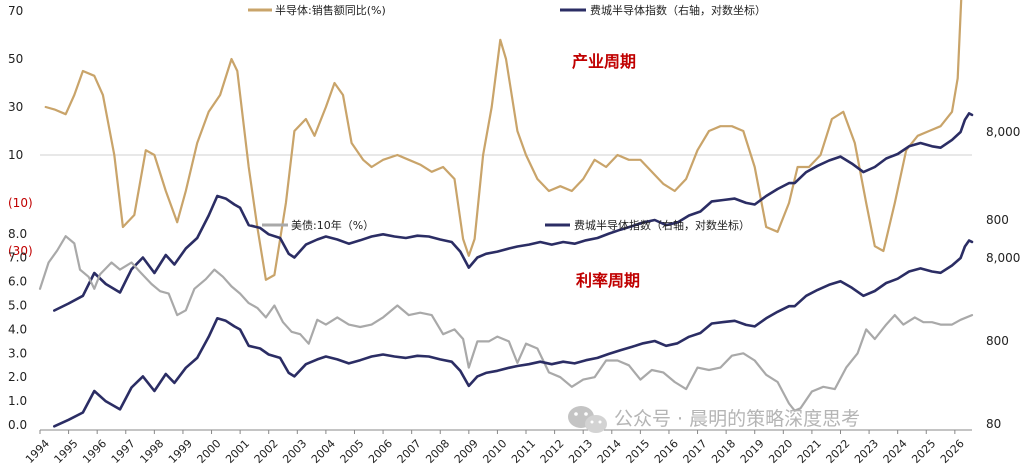 This screenshot has width=1024, height=464. Describe the element at coordinates (780, 450) in the screenshot. I see `x-tick-label: 2020` at that location.